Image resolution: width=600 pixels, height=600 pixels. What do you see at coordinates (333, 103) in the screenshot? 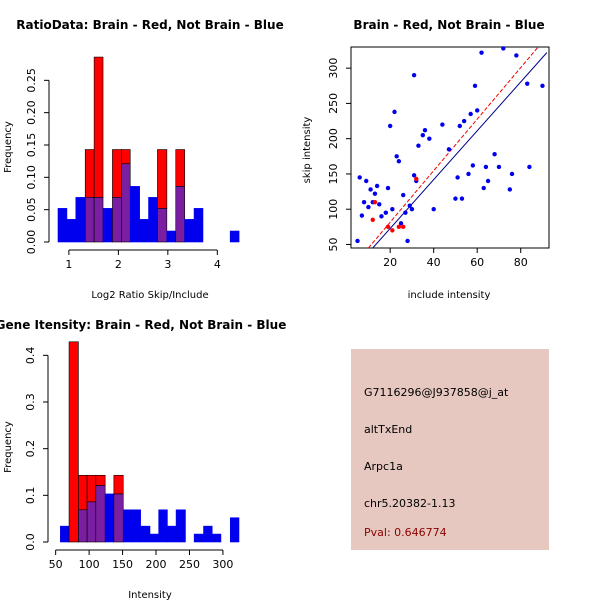
I see `scatter-y-tick-label: 250` at bounding box center [333, 103].